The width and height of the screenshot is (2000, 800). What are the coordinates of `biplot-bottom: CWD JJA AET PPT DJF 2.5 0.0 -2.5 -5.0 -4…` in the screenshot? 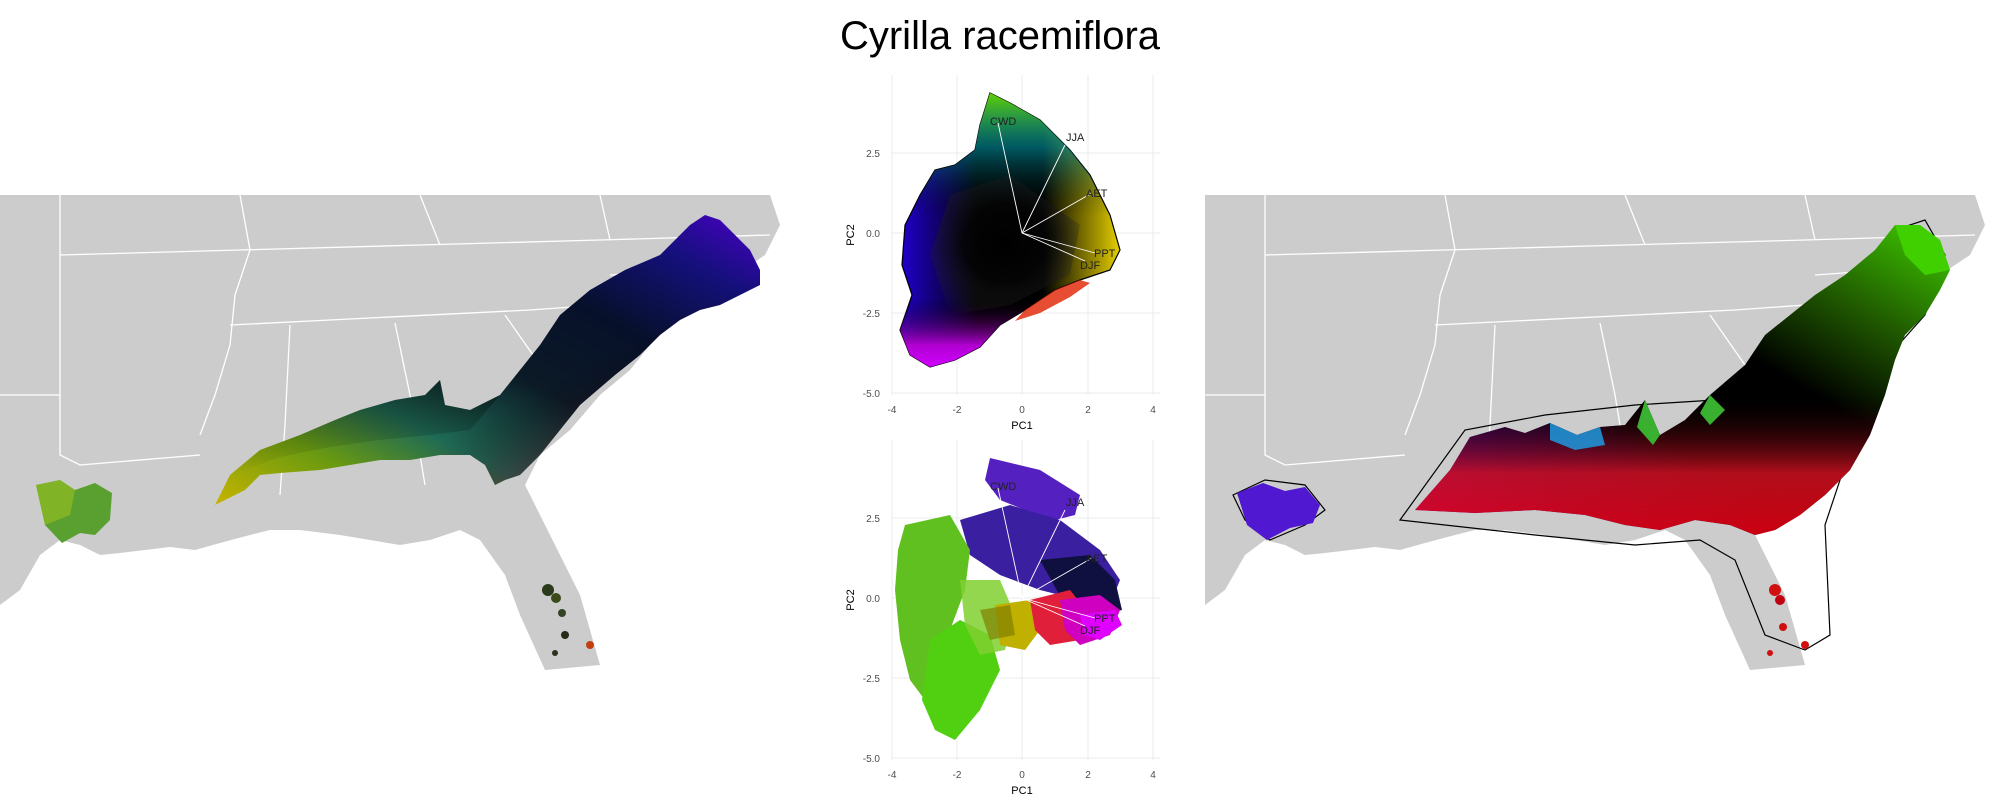 It's located at (1002, 618).